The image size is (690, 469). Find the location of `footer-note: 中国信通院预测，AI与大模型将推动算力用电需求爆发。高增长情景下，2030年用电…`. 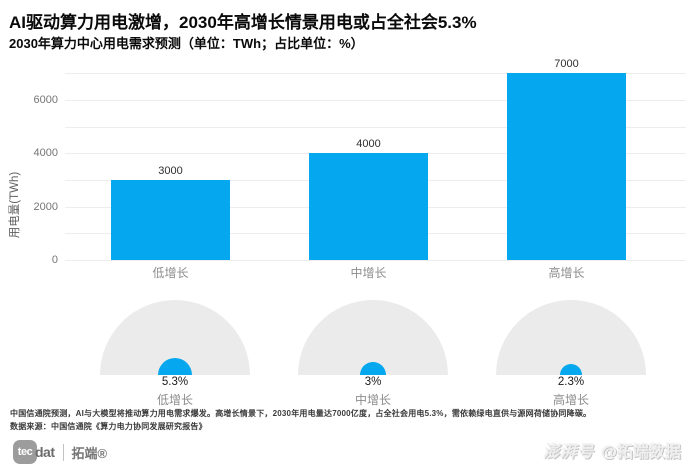

footer-note: 中国信通院预测，AI与大模型将推动算力用电需求爆发。高增长情景下，2030年用电… is located at coordinates (301, 413).